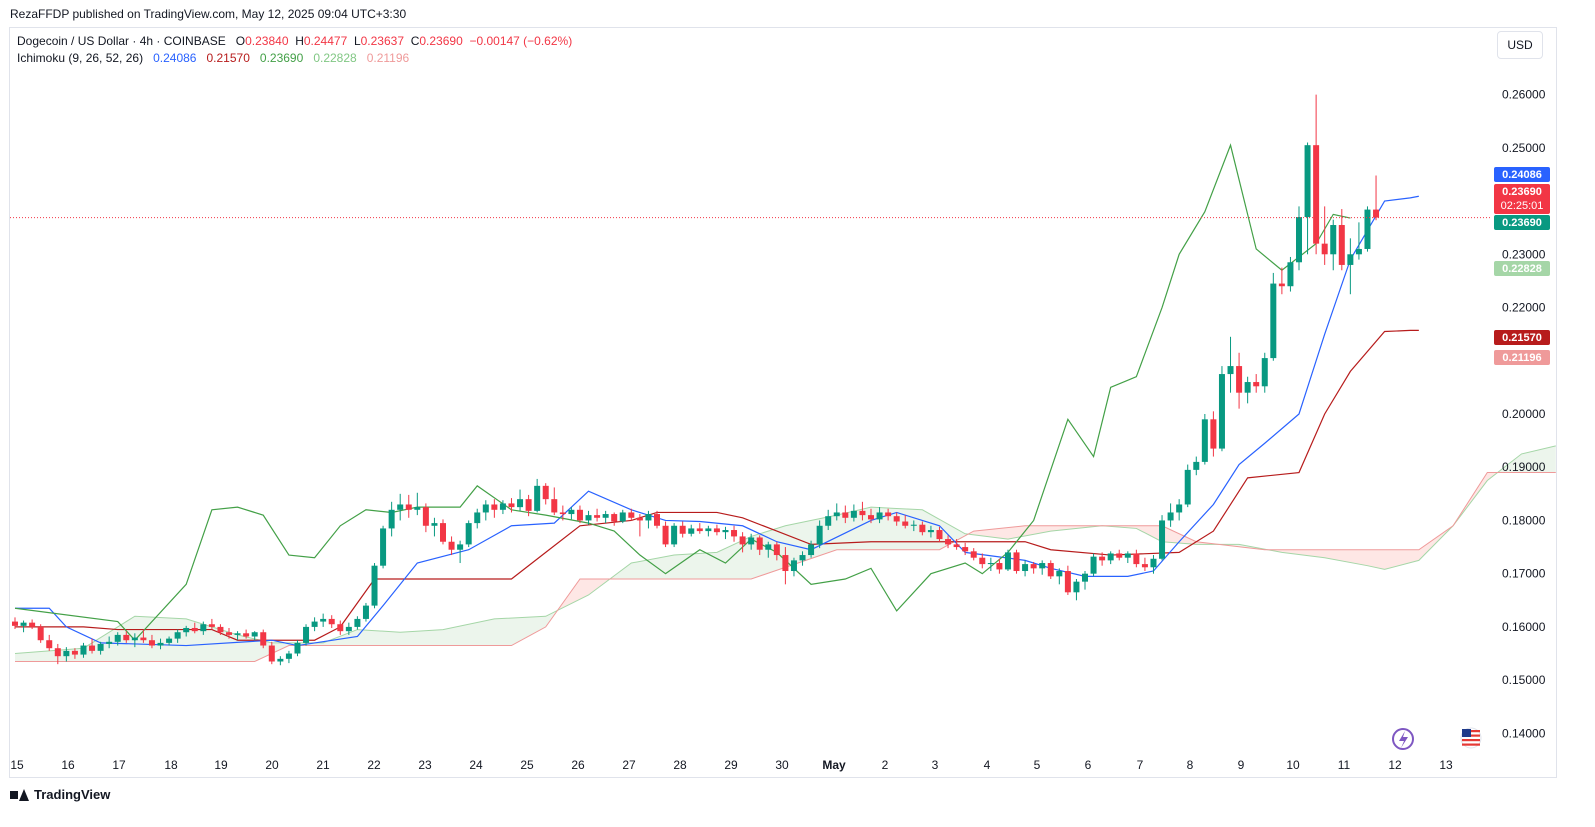  What do you see at coordinates (527, 765) in the screenshot?
I see `x-tick-label: 25` at bounding box center [527, 765].